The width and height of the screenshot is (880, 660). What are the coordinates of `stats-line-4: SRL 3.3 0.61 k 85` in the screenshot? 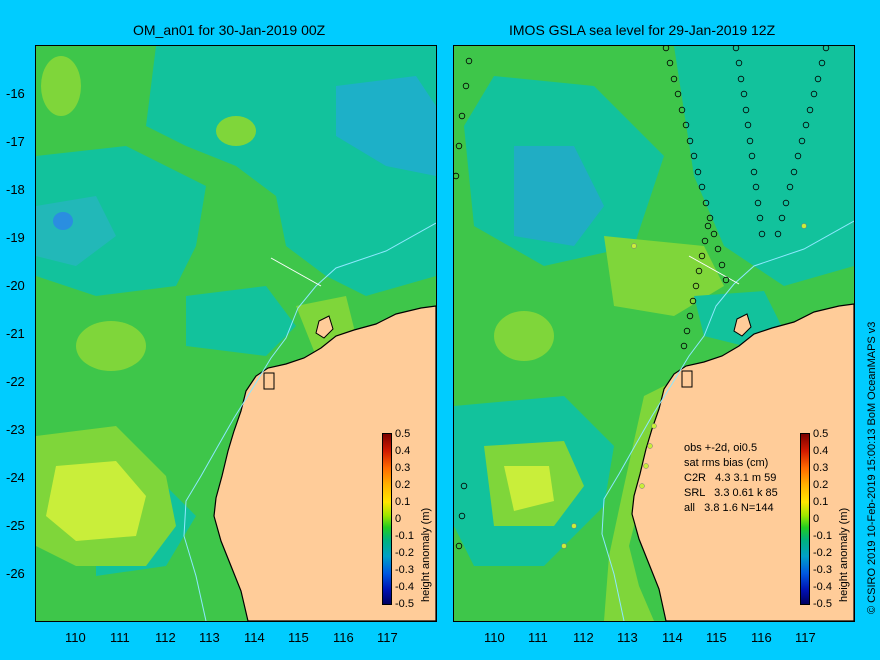 It's located at (731, 493).